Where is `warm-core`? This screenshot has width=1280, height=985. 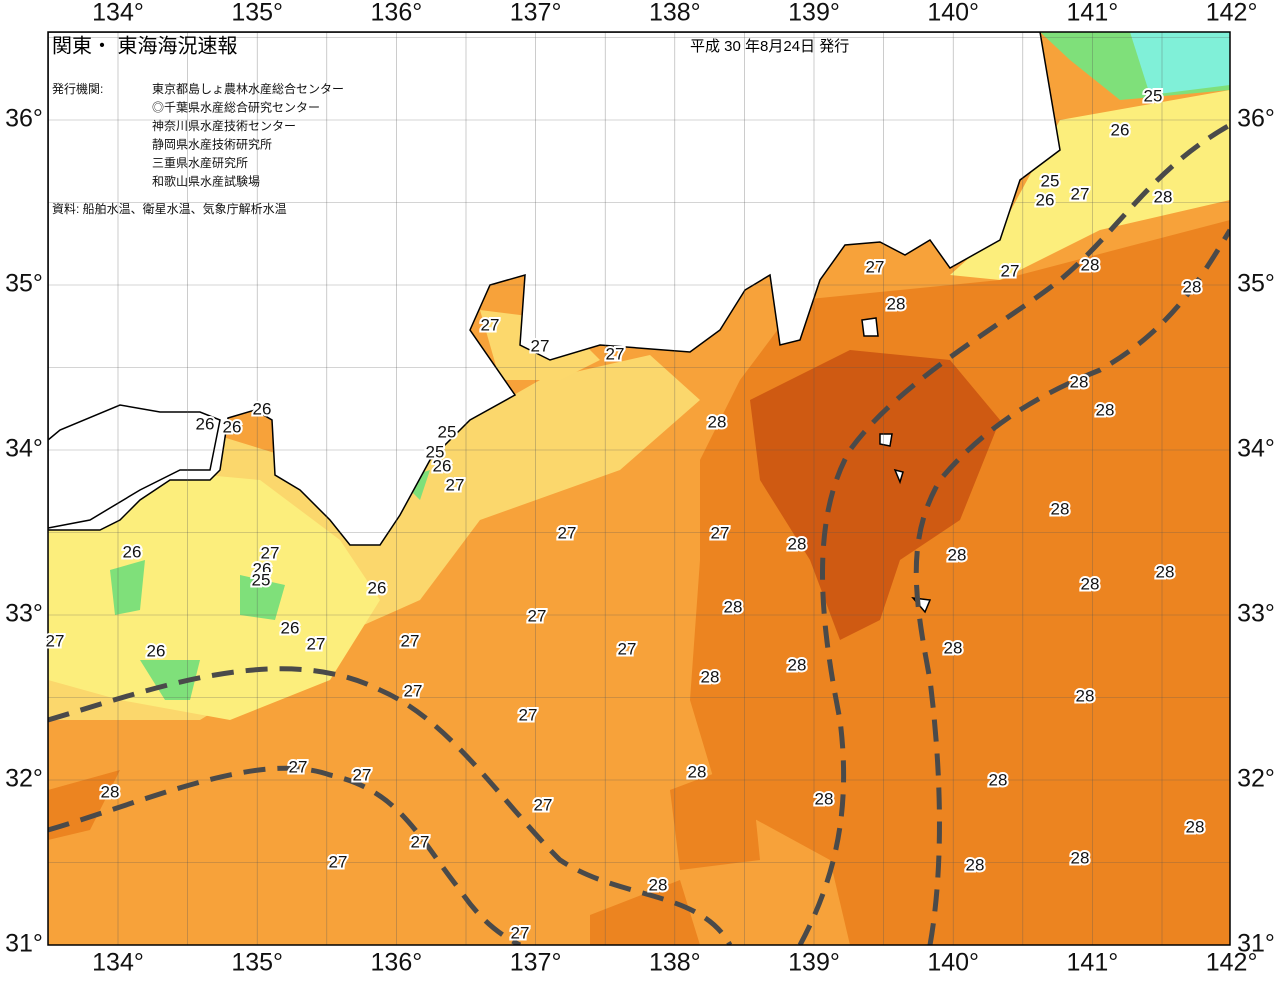 warm-core is located at coordinates (875, 495).